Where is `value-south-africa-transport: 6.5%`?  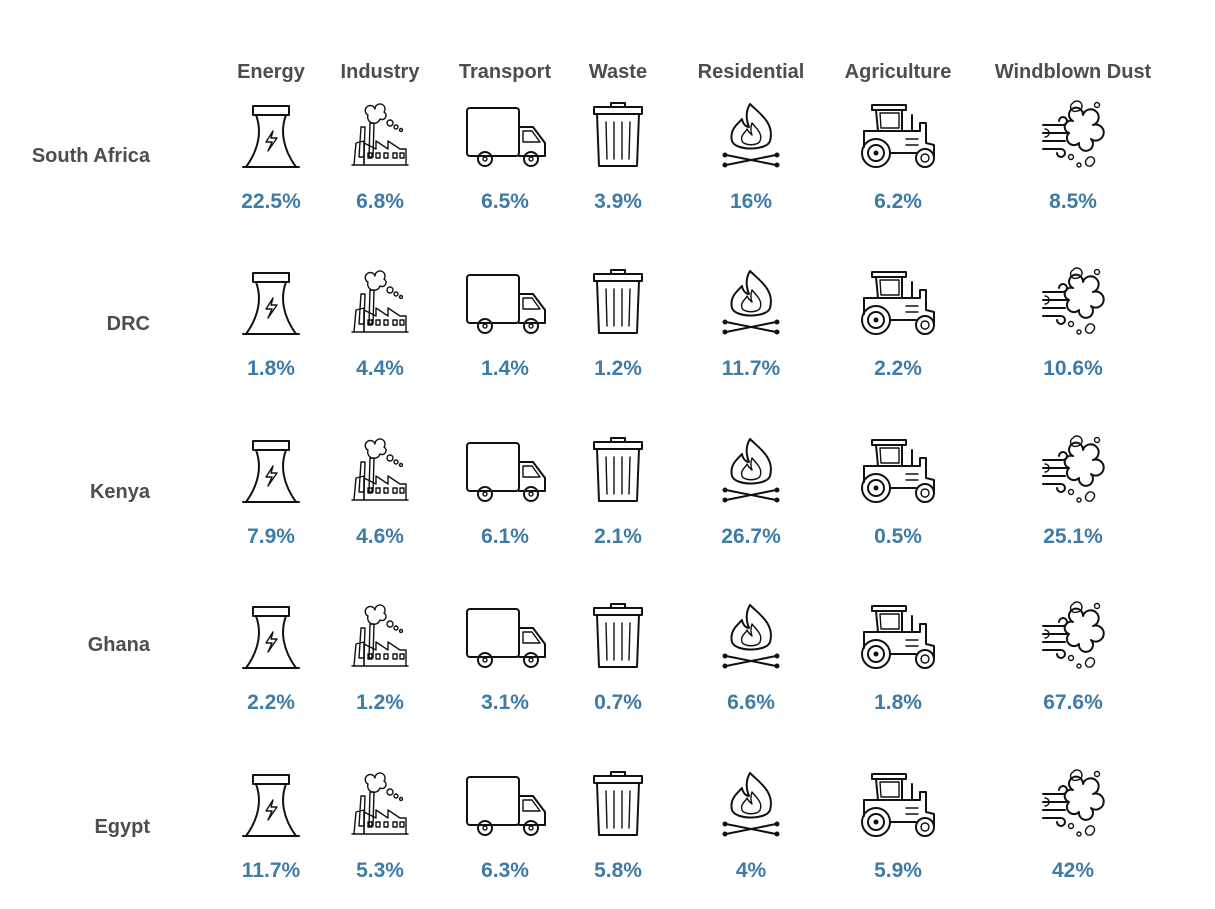
value-south-africa-transport: 6.5% is located at coordinates (505, 201).